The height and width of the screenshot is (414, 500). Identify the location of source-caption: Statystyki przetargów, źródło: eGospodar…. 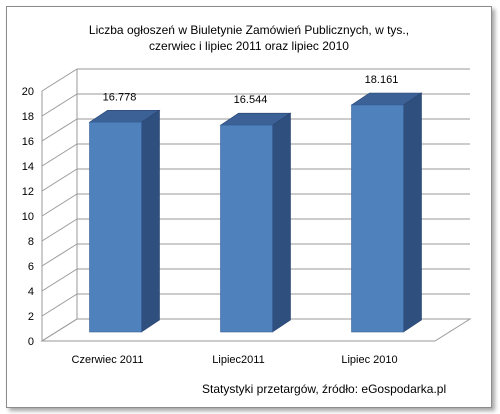
(324, 389).